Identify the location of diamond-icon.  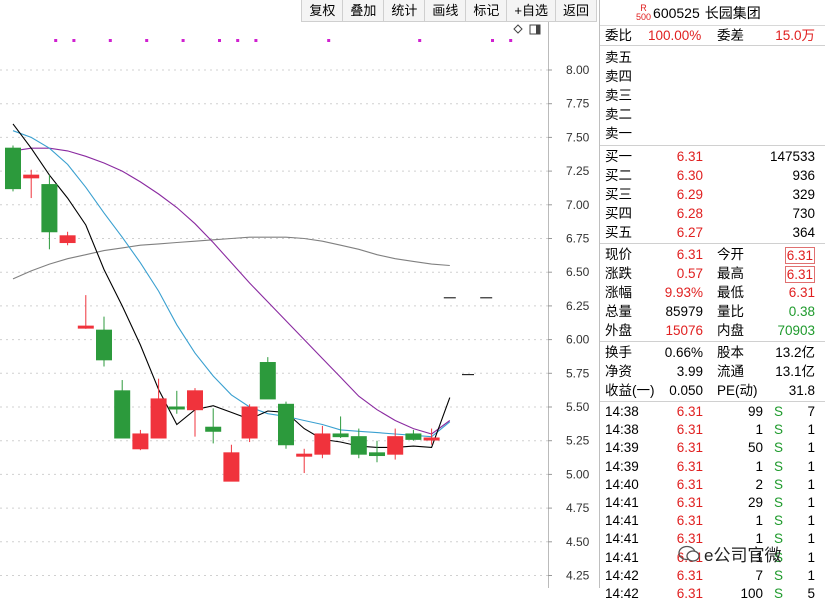
(518, 29).